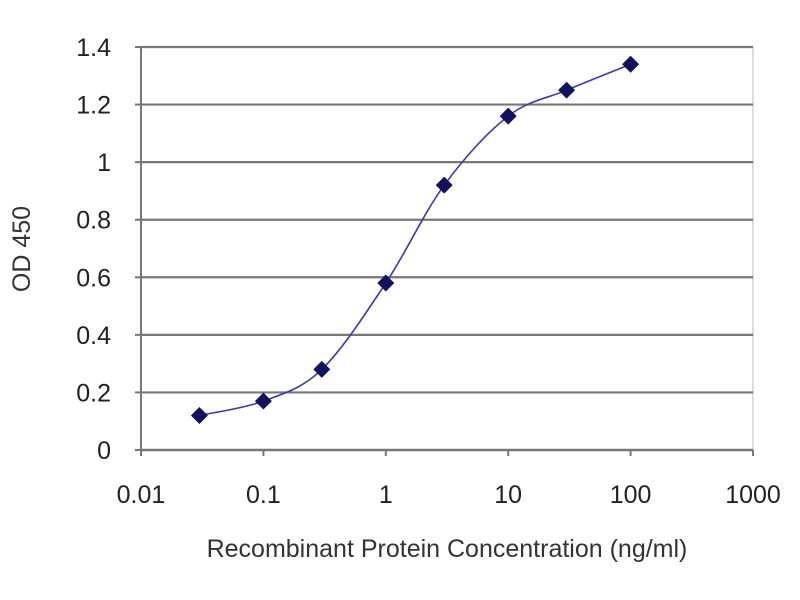 This screenshot has height=600, width=800. What do you see at coordinates (22, 249) in the screenshot?
I see `y-axis-label: OD 450` at bounding box center [22, 249].